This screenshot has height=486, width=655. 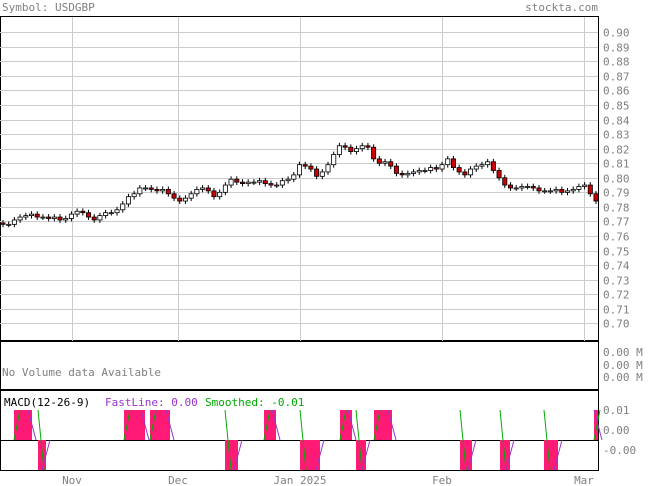 I want to click on price-tick-label: 0.87, so click(x=616, y=77).